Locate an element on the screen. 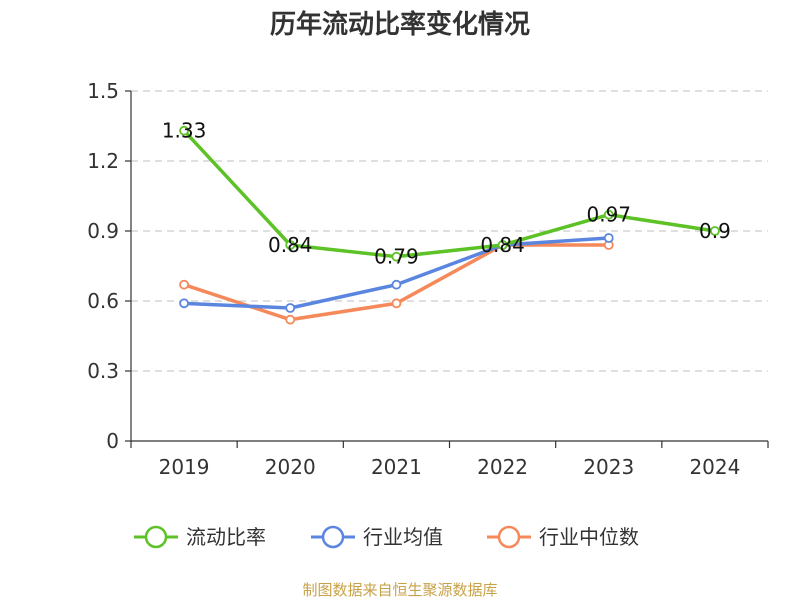  legend-item: 流动比率 is located at coordinates (200, 537).